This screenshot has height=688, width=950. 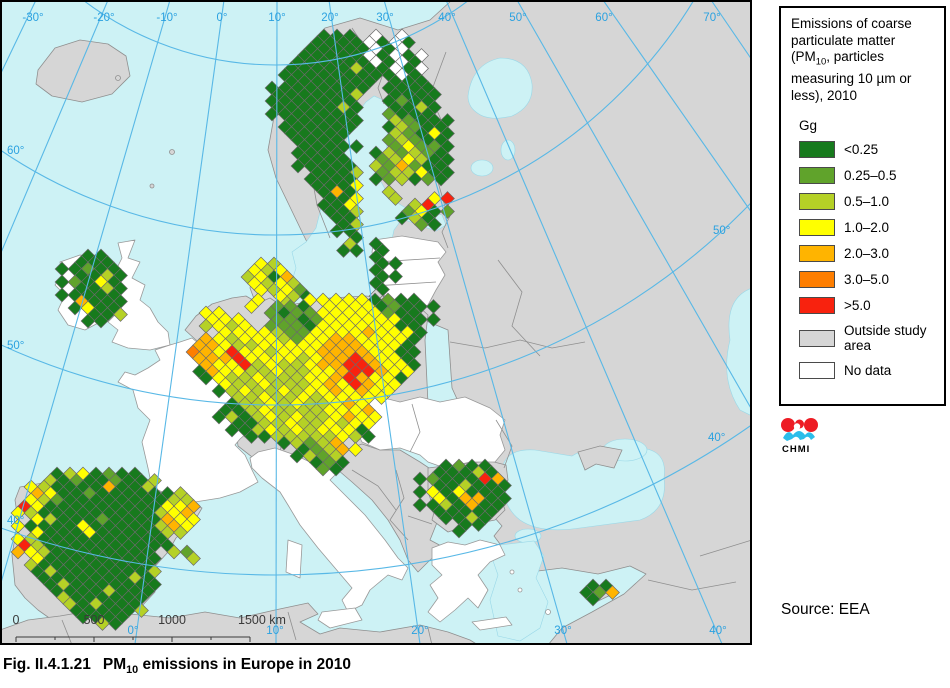 I want to click on chmi-logo-text: CHMI, so click(x=796, y=449).